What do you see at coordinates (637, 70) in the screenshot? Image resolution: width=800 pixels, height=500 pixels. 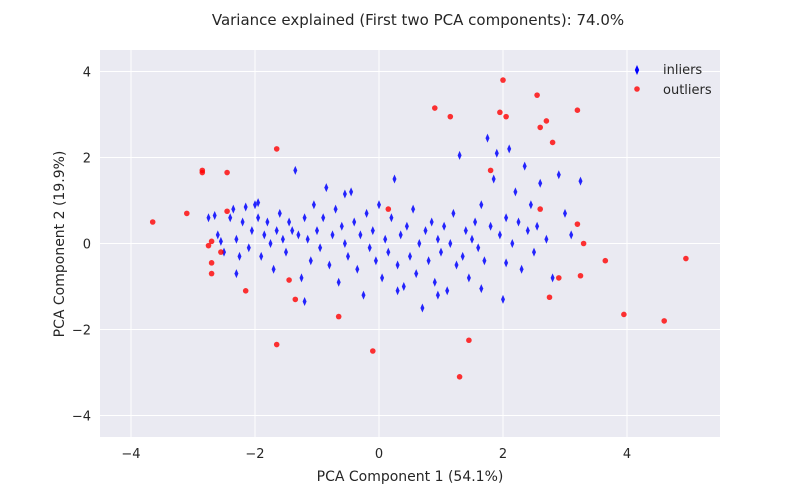 I see `legend-inliers-marker` at bounding box center [637, 70].